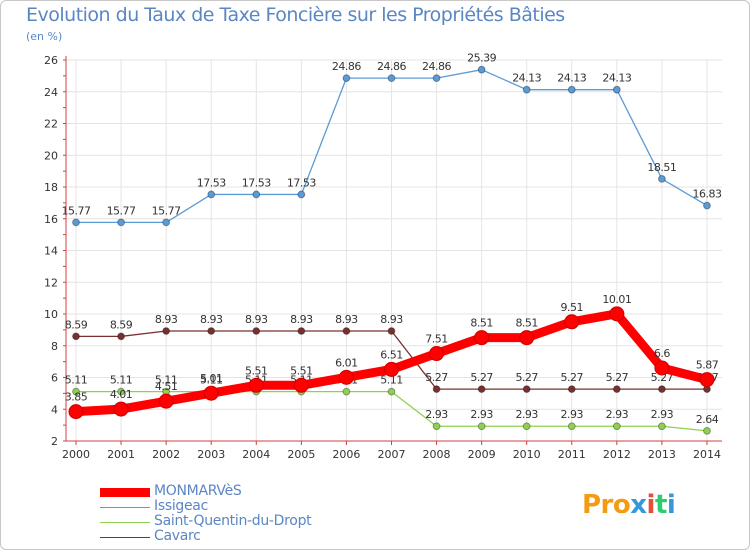  I want to click on x-tick-label: 2002, so click(166, 454).